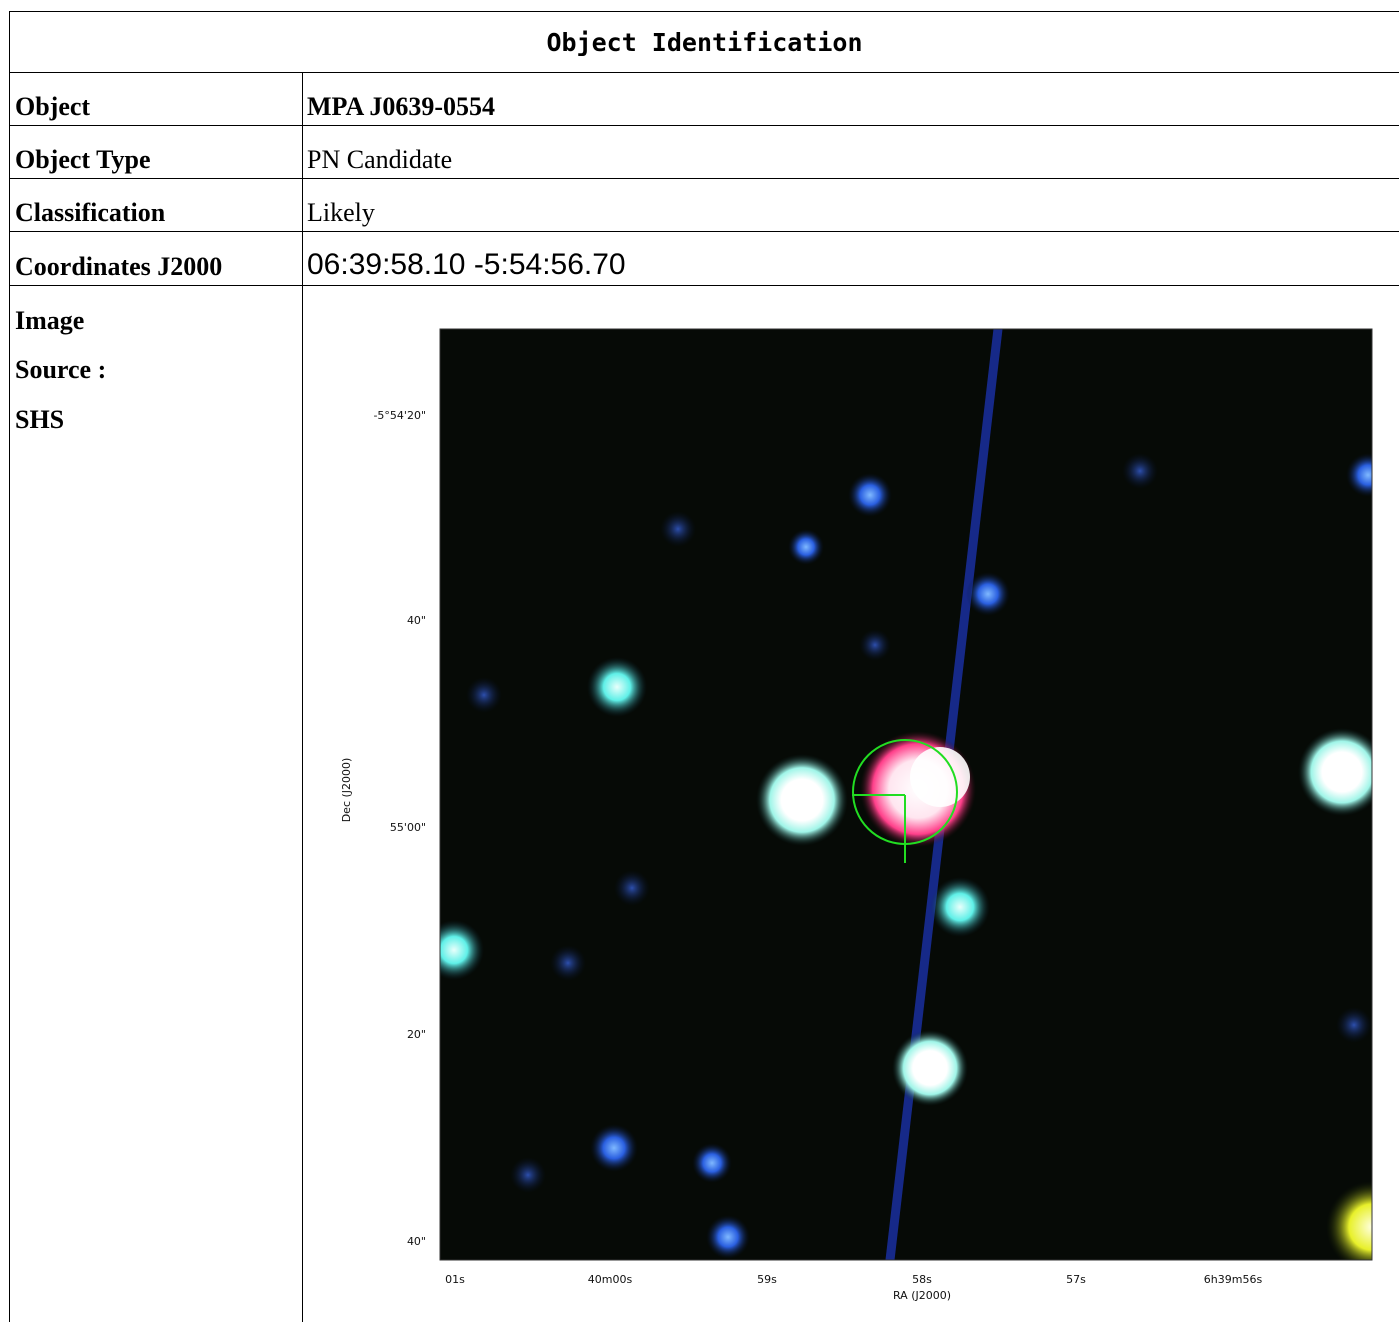  Describe the element at coordinates (61, 369) in the screenshot. I see `image-label-line2: Source :` at that location.